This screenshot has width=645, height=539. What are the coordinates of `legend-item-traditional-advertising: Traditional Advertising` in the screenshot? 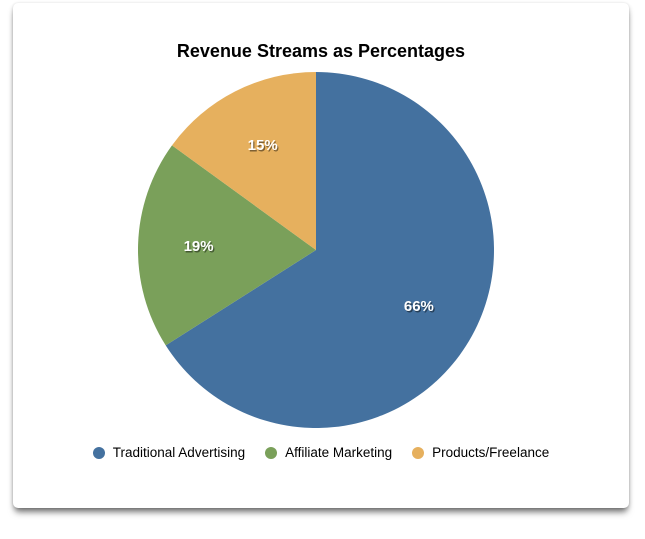 It's located at (169, 452).